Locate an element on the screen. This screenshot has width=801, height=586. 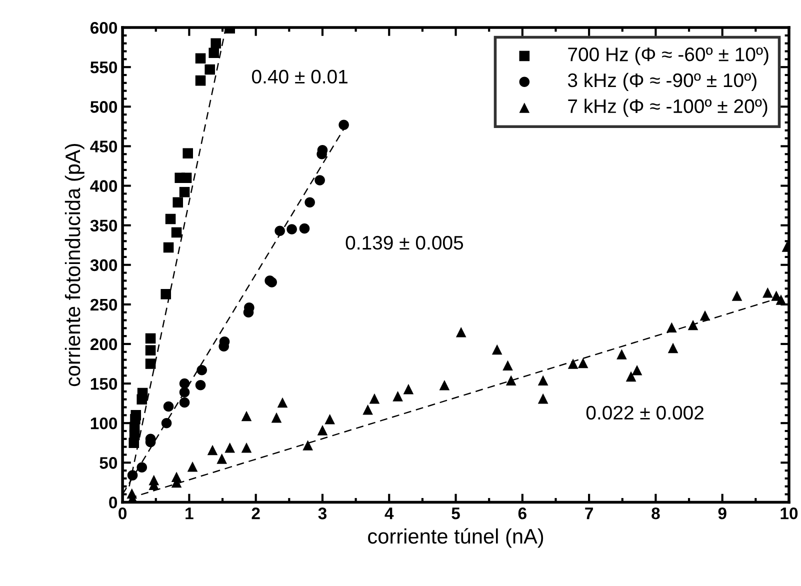
x-tick-label: 6 is located at coordinates (522, 514).